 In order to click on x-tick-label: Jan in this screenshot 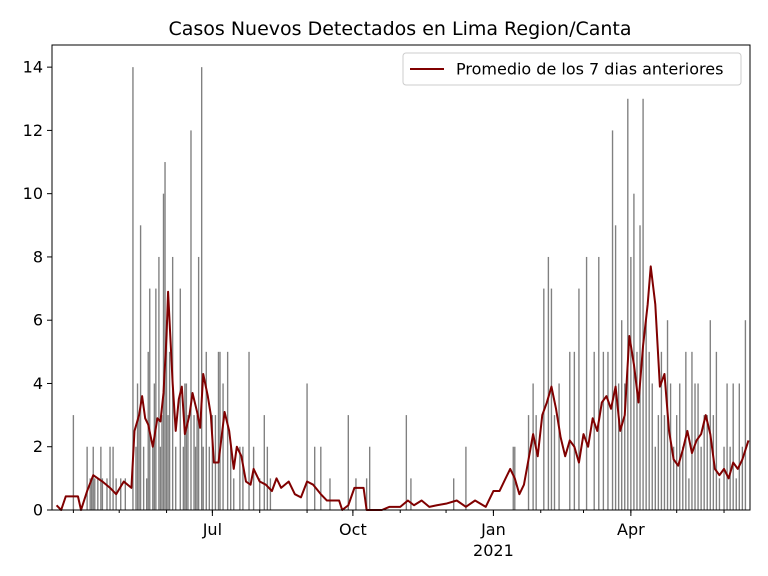, I will do `click(493, 529)`.